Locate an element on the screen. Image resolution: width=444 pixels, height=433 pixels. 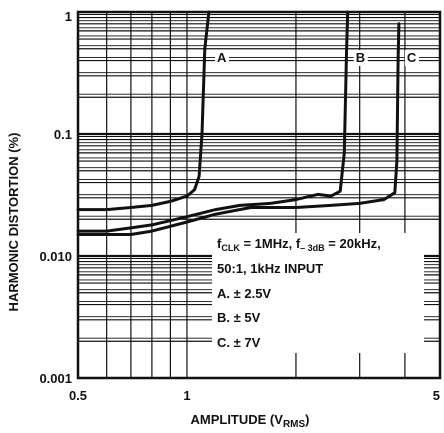
annotation-end: = 20kHz, is located at coordinates (353, 243).